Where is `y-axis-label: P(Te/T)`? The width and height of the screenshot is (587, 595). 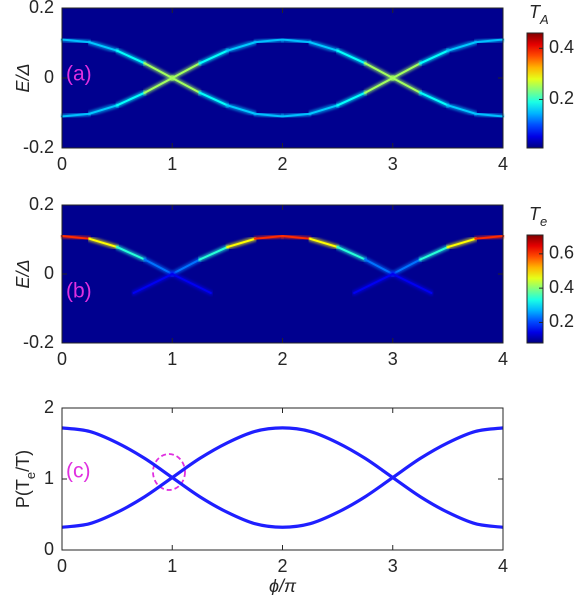 y-axis-label: P(Te/T) is located at coordinates (25, 479).